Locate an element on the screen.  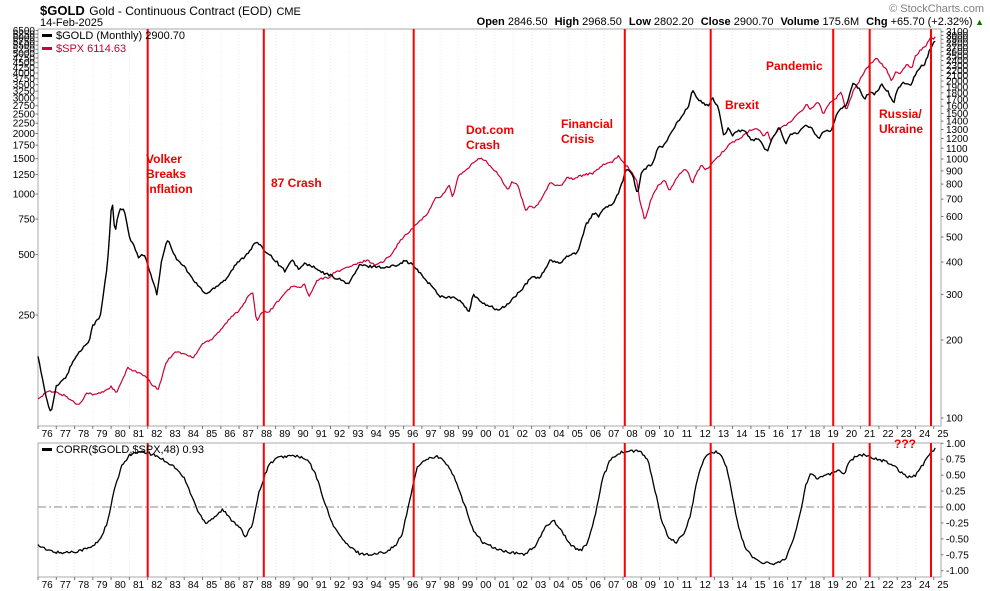
left-axis-label: 250 is located at coordinates (26, 316).